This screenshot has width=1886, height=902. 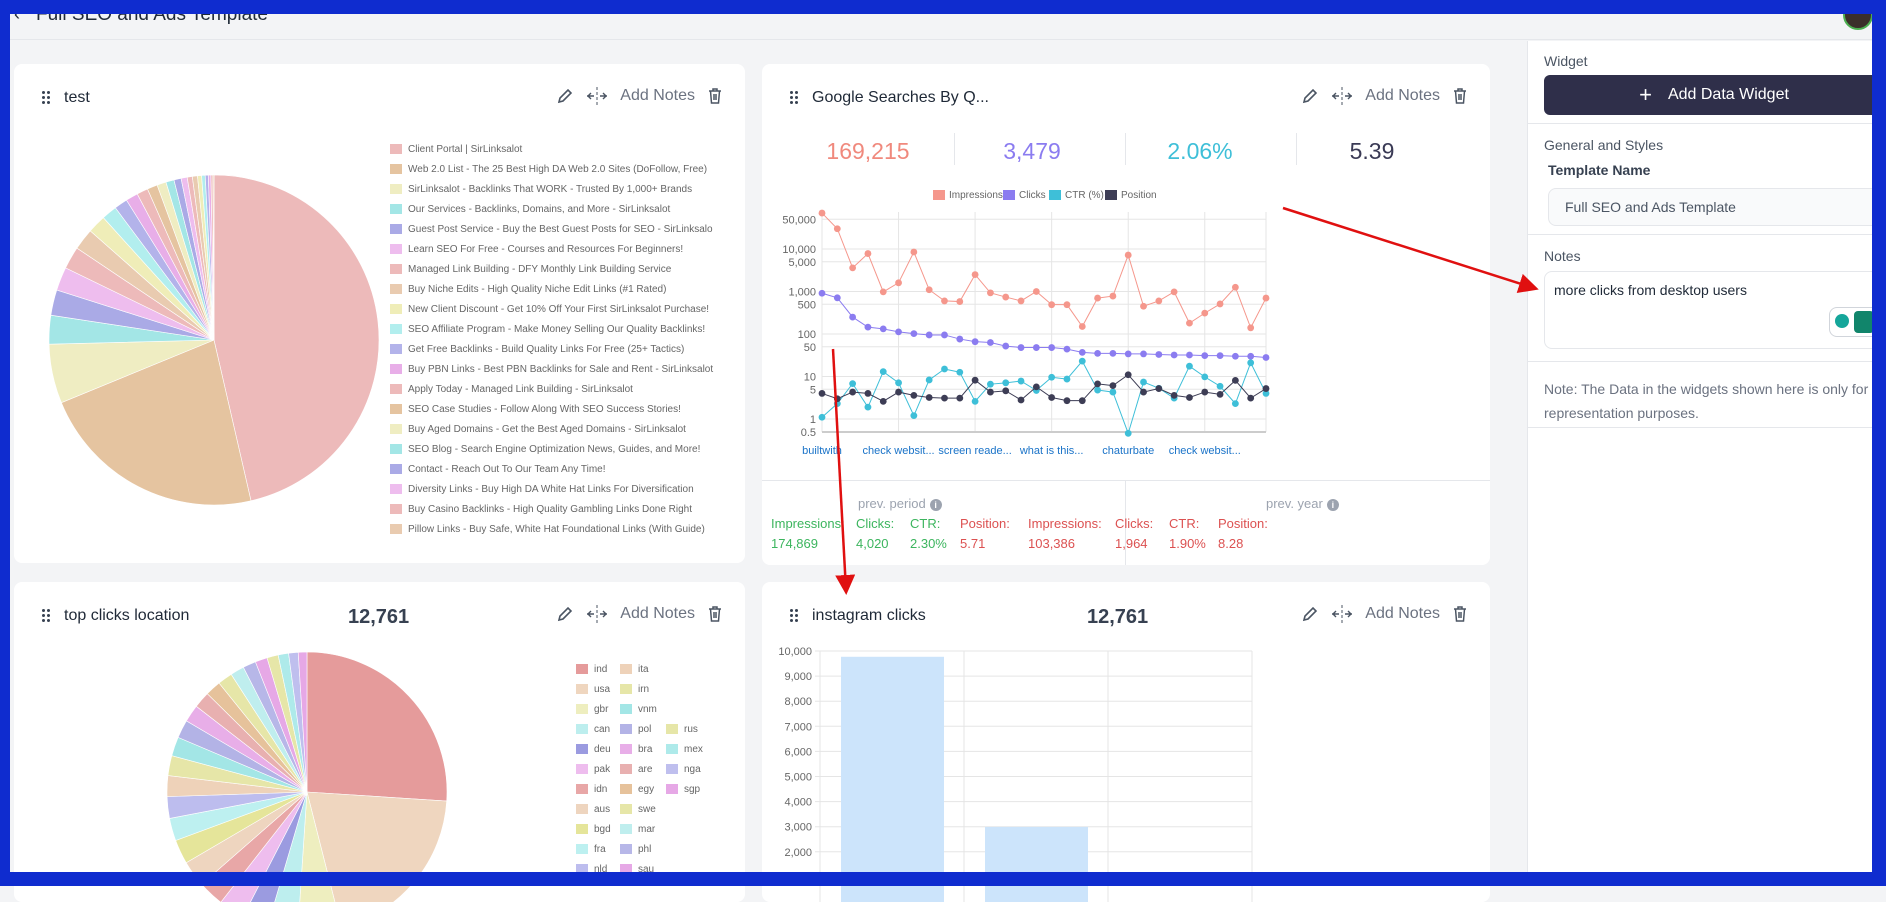 I want to click on legend-item: Impressions, so click(x=968, y=195).